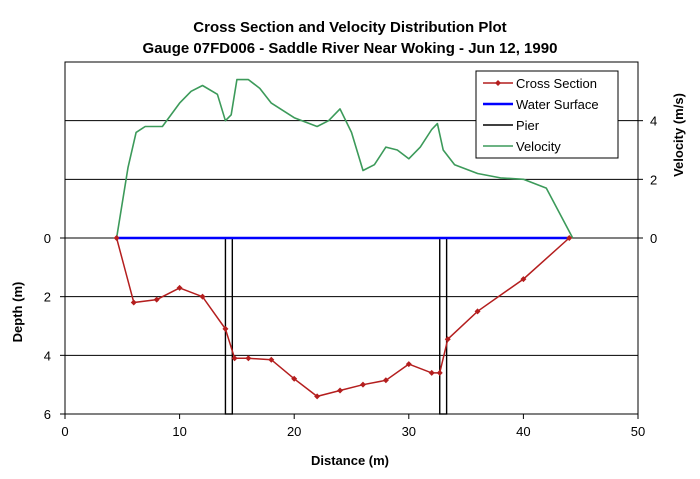 The image size is (700, 479). What do you see at coordinates (294, 431) in the screenshot?
I see `x-tick-label-2: 20` at bounding box center [294, 431].